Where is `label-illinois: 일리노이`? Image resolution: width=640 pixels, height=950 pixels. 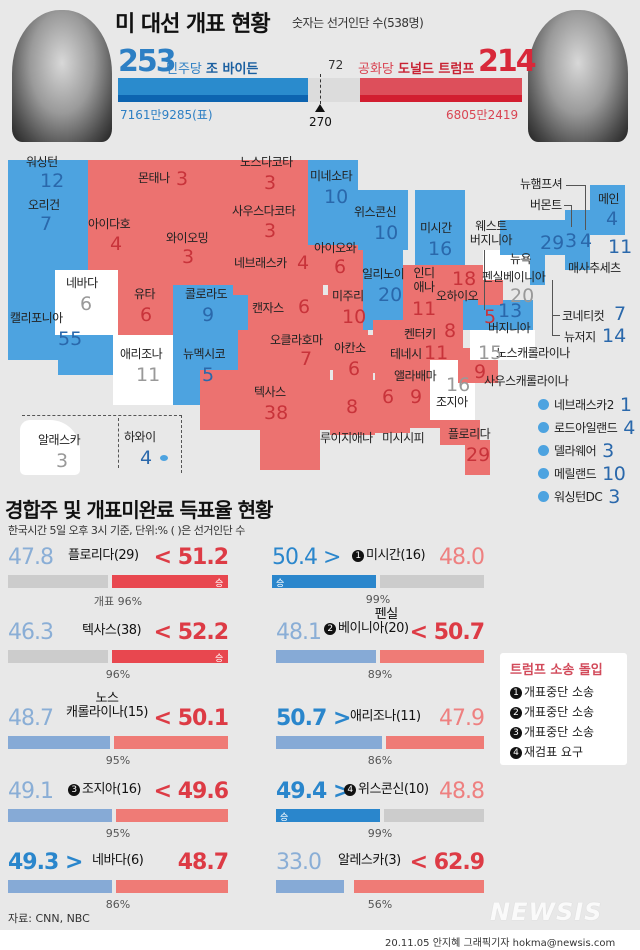
label-illinois: 일리노이 is located at coordinates (383, 274).